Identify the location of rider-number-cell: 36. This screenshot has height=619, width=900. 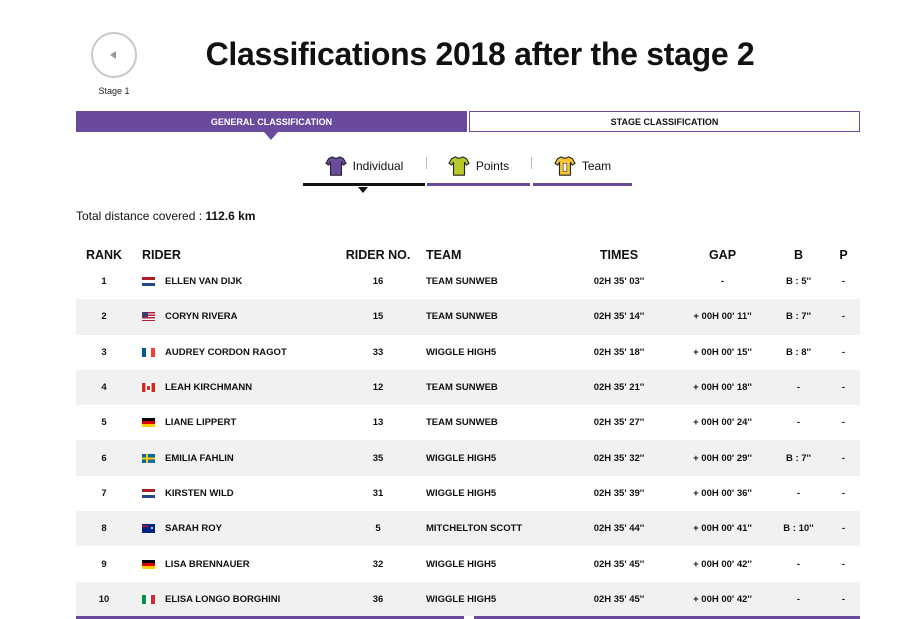
(378, 599).